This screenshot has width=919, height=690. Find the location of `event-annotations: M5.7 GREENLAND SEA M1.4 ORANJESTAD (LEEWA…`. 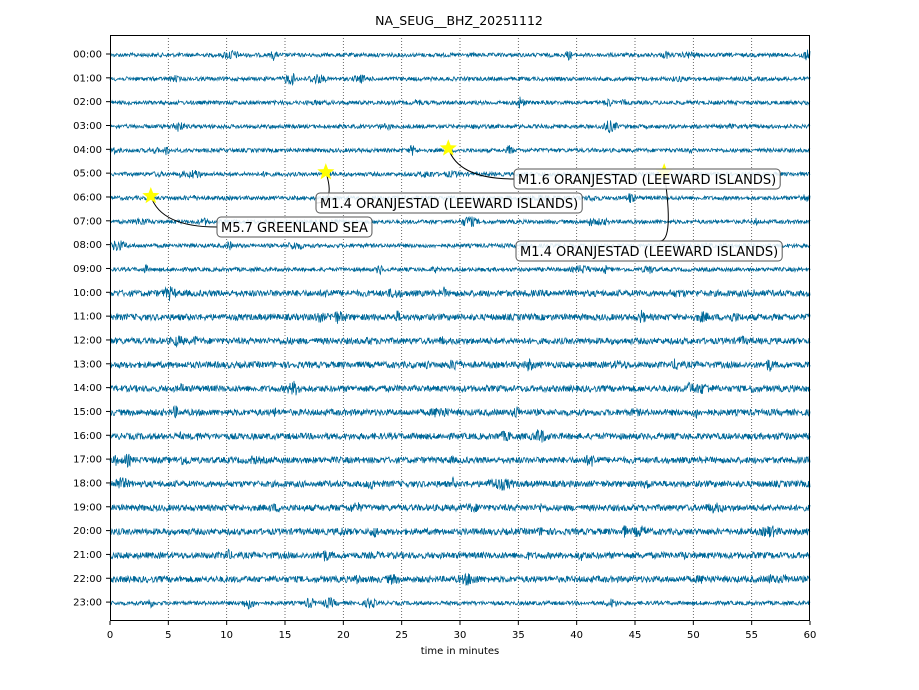

event-annotations: M5.7 GREENLAND SEA M1.4 ORANJESTAD (LEEWA… is located at coordinates (462, 200).